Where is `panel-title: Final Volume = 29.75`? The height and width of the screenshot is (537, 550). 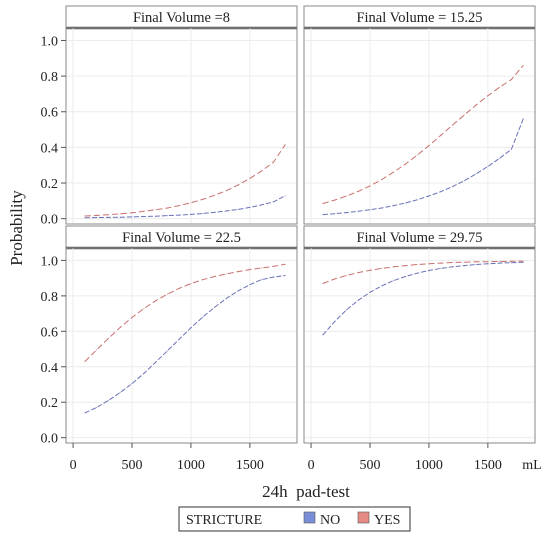 panel-title: Final Volume = 29.75 is located at coordinates (419, 238).